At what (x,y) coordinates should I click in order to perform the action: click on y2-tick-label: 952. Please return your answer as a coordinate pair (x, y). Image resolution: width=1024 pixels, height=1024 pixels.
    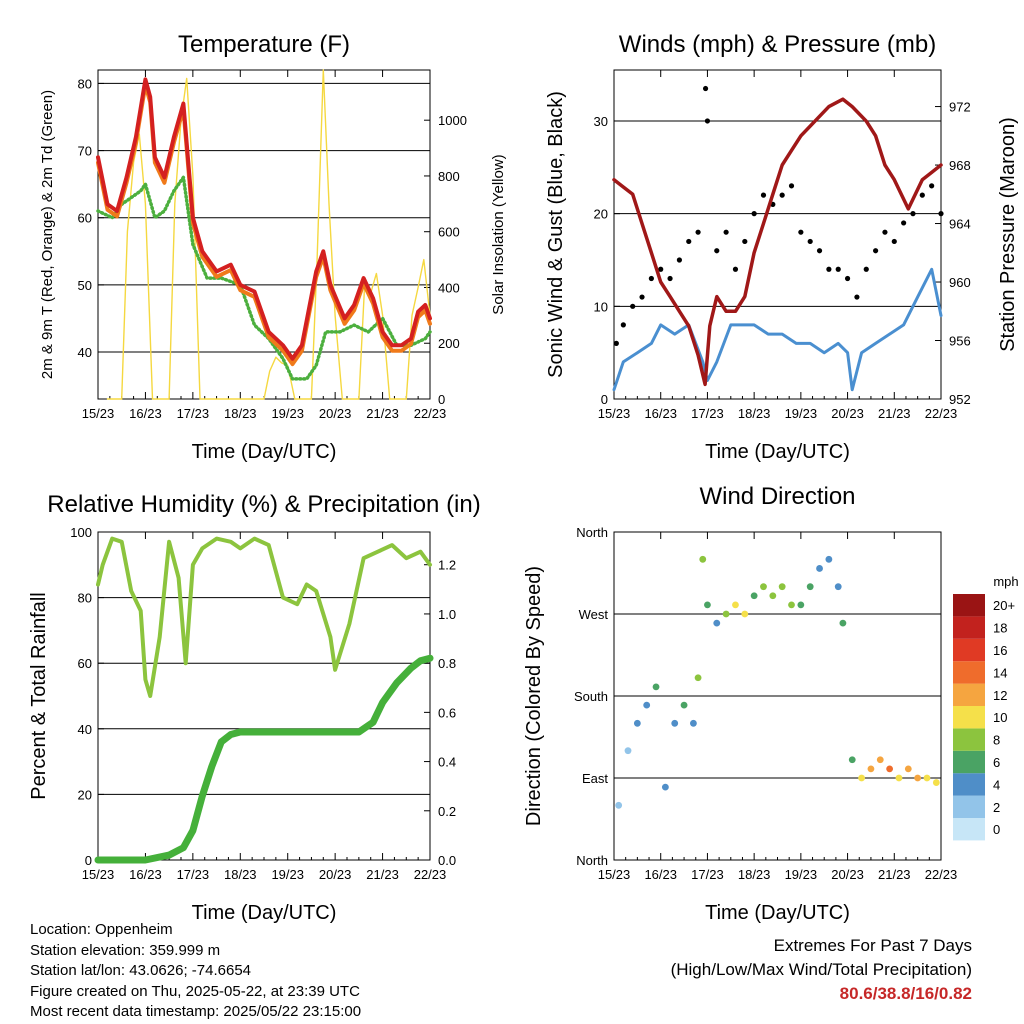
    Looking at the image, I should click on (960, 399).